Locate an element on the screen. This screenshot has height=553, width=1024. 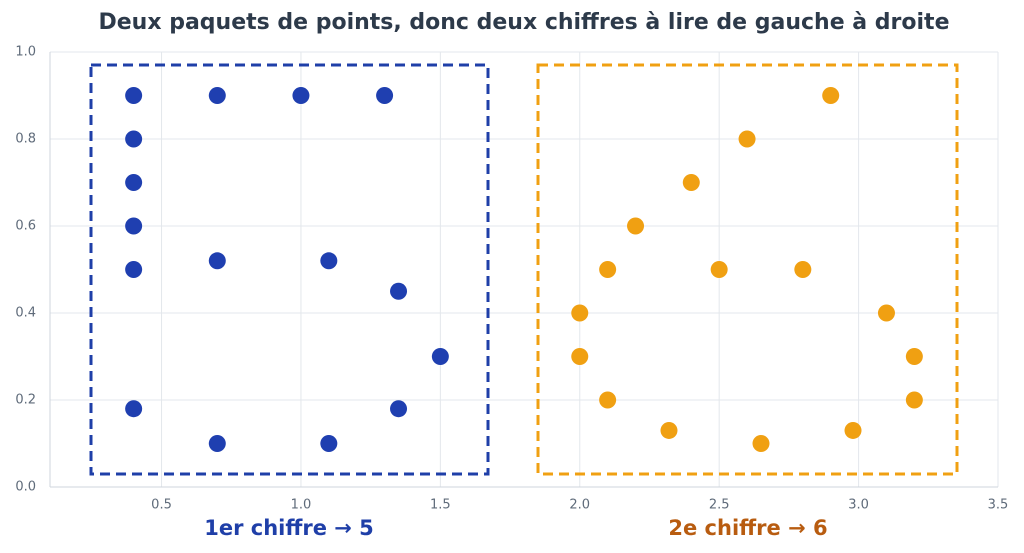
y-tick-label: 0.4 is located at coordinates (25, 313).